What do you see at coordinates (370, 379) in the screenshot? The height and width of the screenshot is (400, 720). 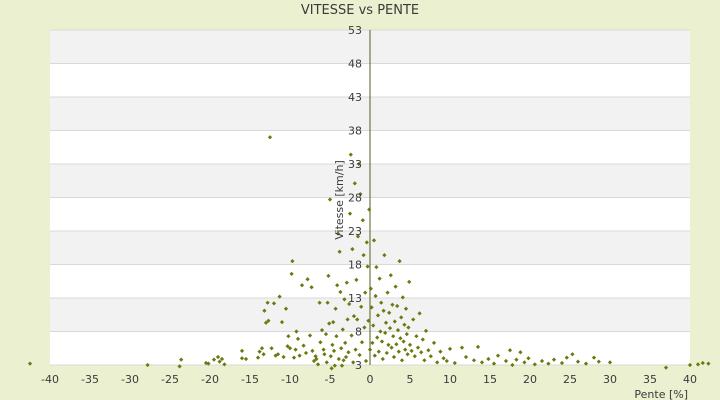 I see `x-tick-label: 0` at bounding box center [370, 379].